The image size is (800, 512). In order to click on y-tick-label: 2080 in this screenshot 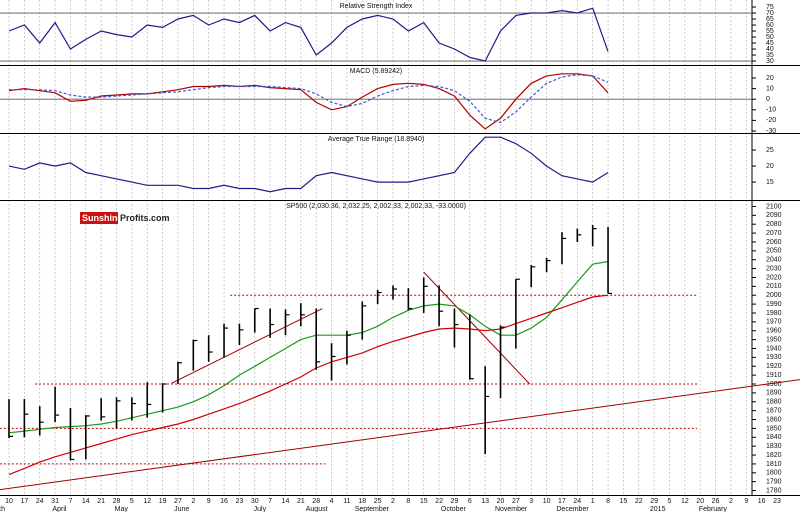, I will do `click(774, 224)`.